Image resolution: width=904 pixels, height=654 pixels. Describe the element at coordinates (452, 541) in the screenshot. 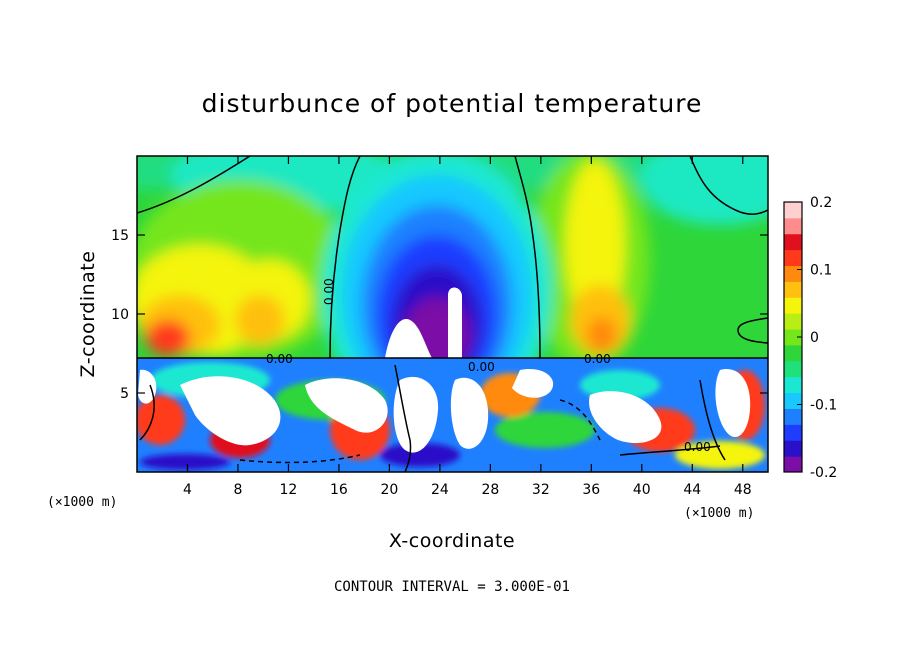

I see `x-axis-label: X-coordinate` at that location.